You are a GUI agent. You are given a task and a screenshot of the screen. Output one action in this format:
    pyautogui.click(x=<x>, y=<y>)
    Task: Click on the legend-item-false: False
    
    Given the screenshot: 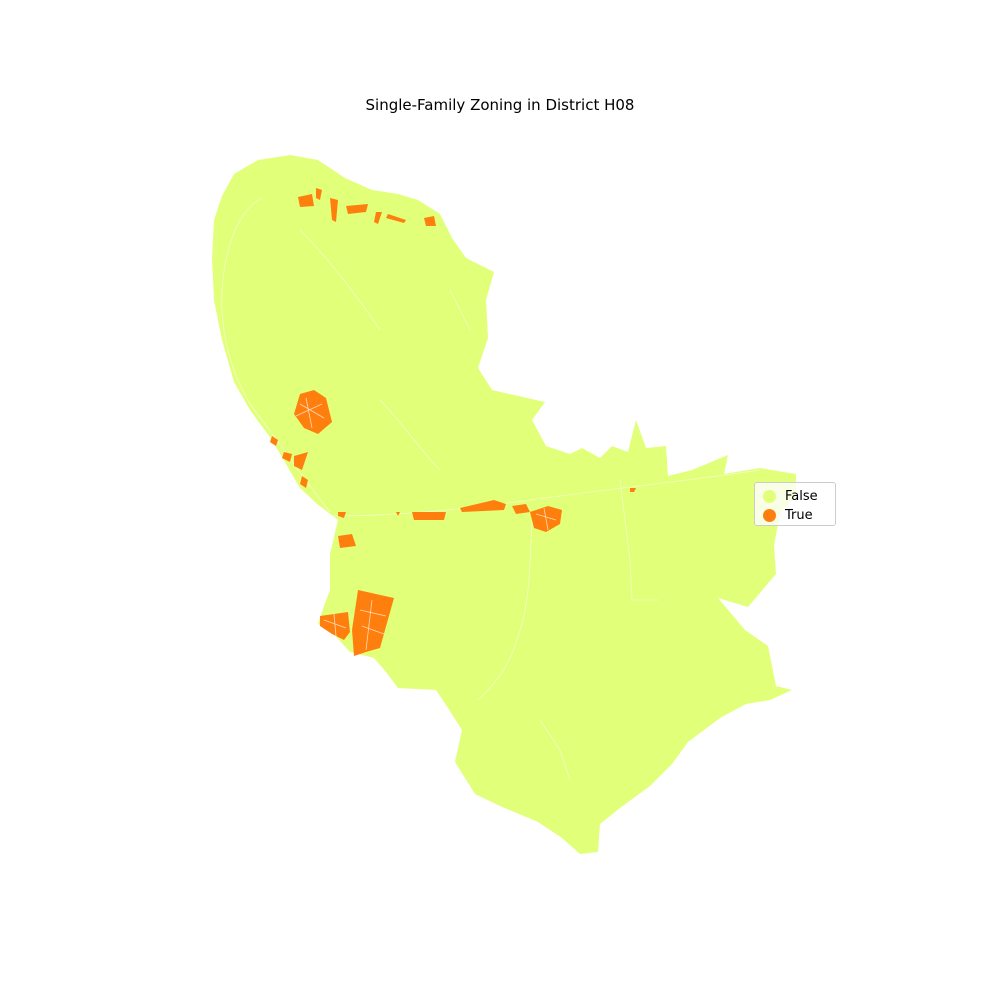 What is the action you would take?
    pyautogui.click(x=790, y=496)
    